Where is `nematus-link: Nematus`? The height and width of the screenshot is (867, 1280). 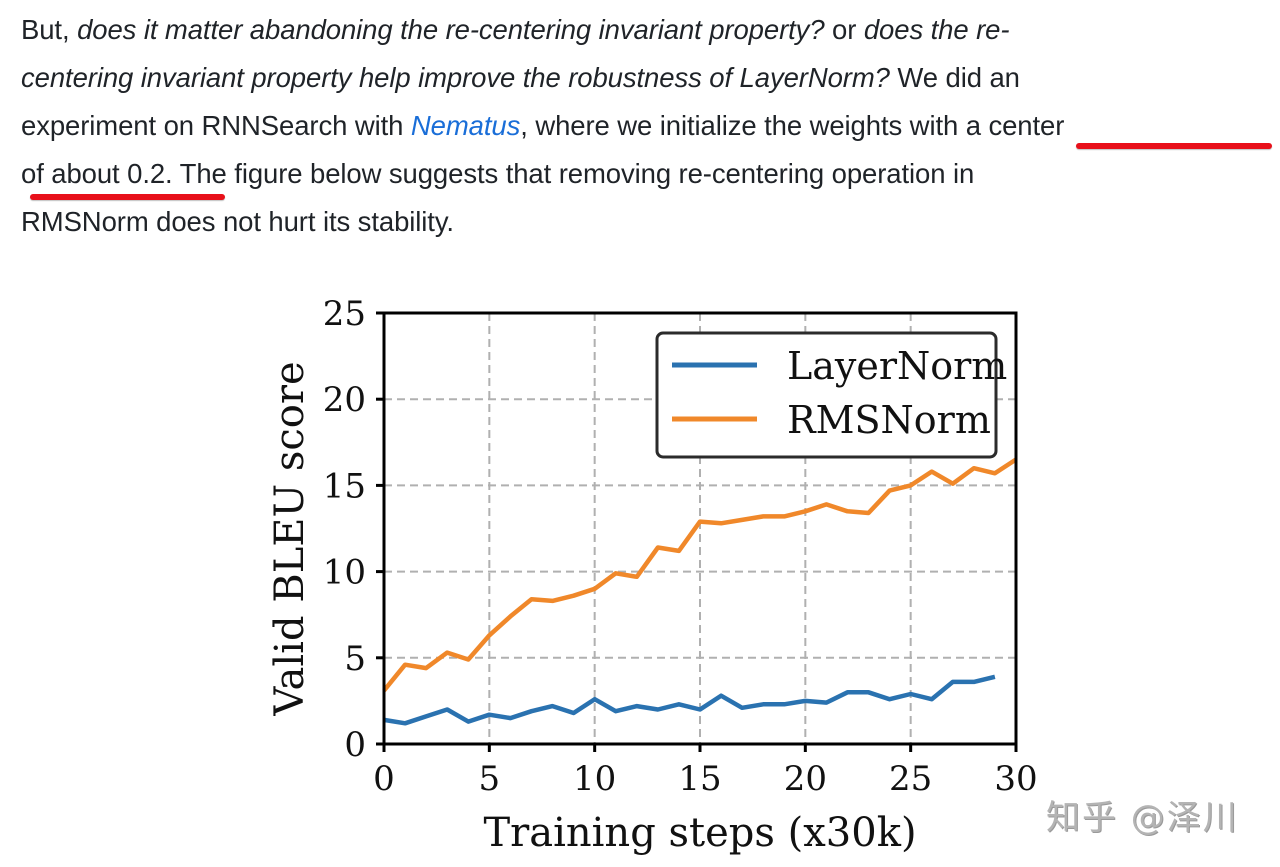
nematus-link: Nematus is located at coordinates (465, 125).